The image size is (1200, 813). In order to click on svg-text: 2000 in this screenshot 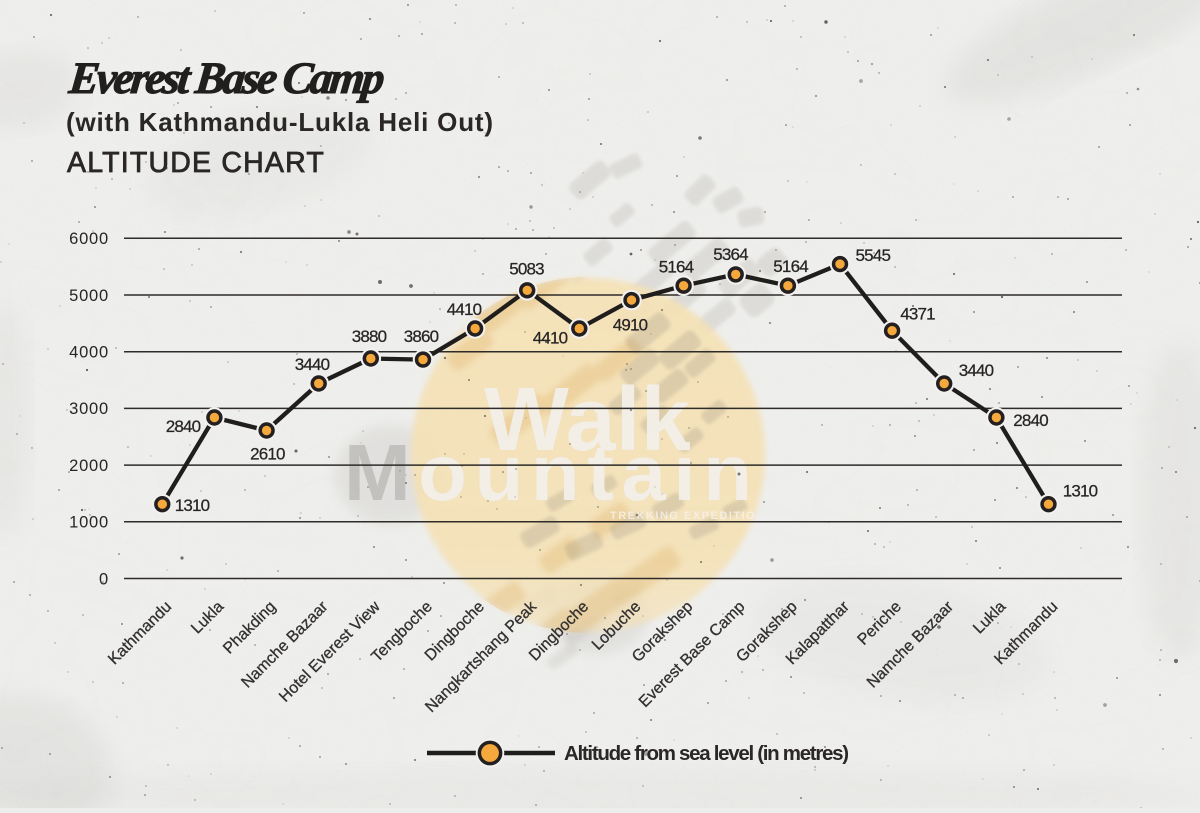, I will do `click(89, 466)`.